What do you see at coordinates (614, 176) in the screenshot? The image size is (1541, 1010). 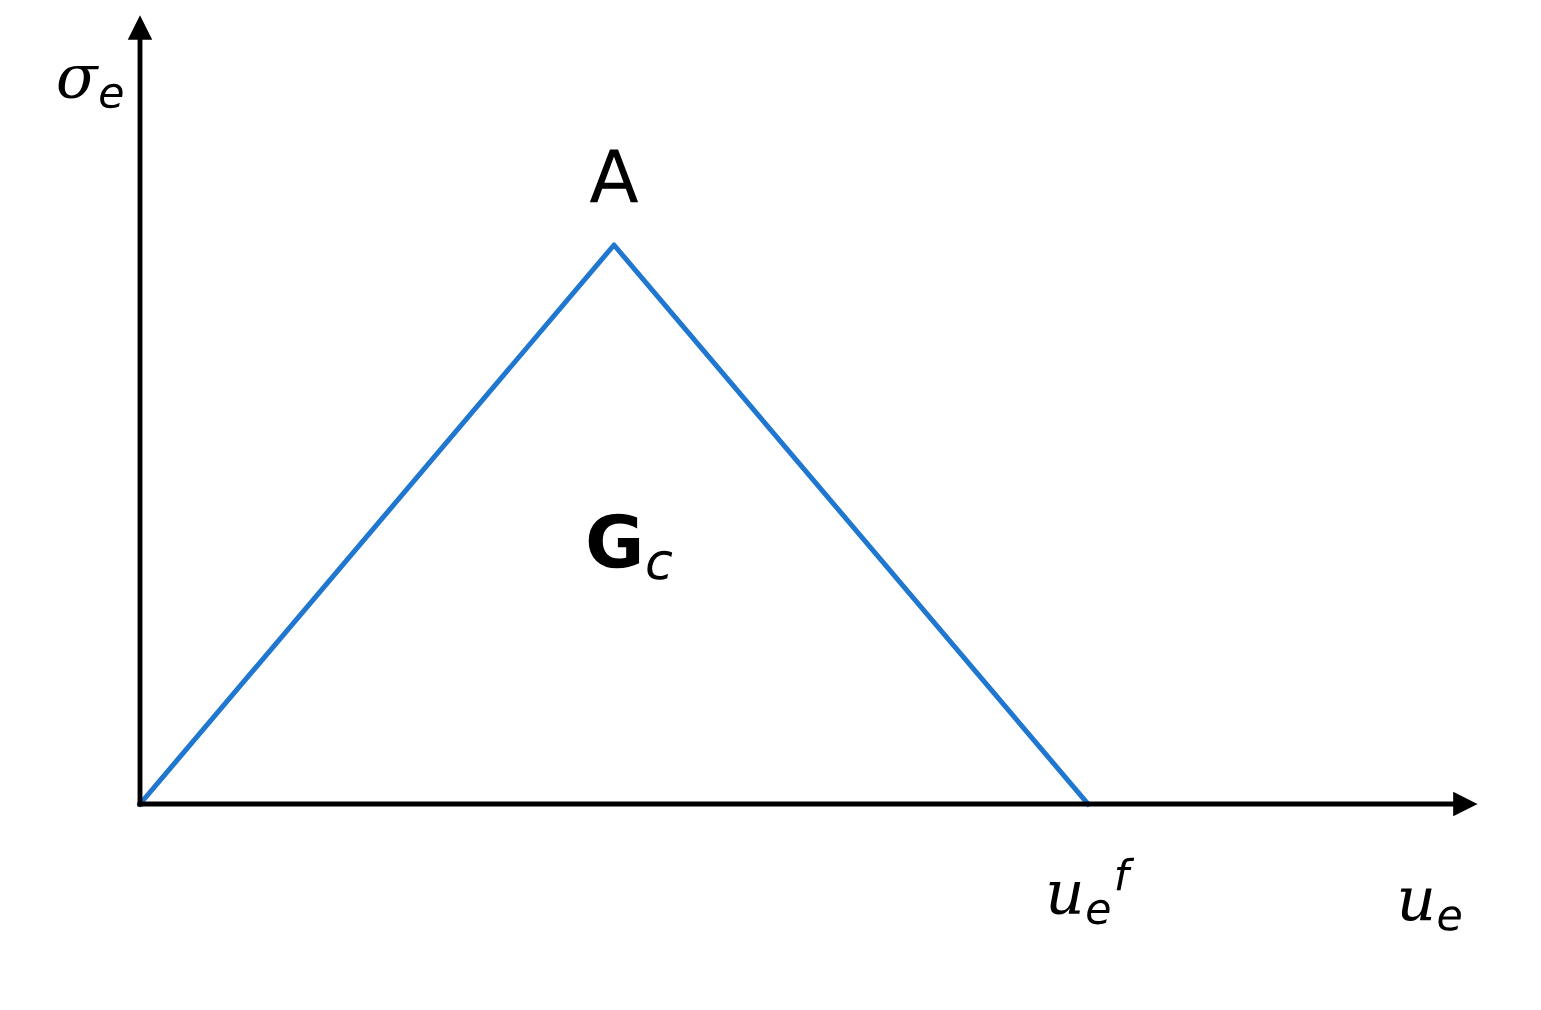 I see `annotation: A` at bounding box center [614, 176].